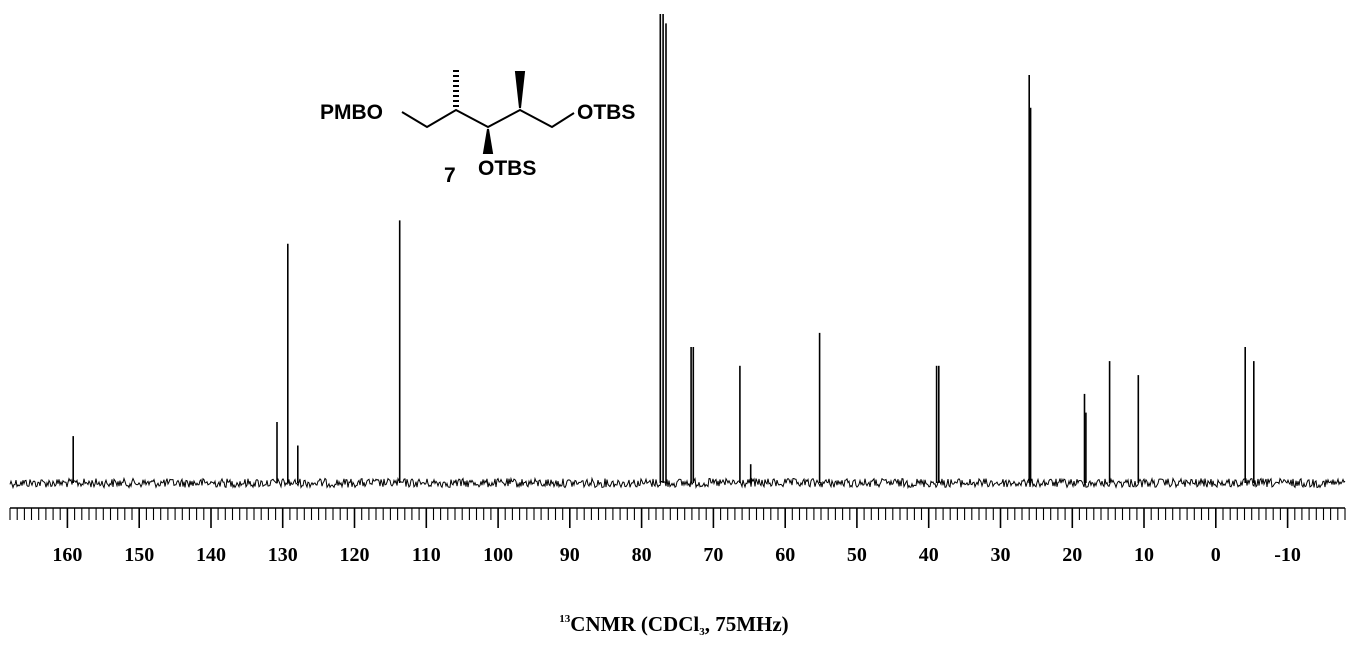 The image size is (1348, 648). Describe the element at coordinates (785, 555) in the screenshot. I see `tick-label: 60` at that location.